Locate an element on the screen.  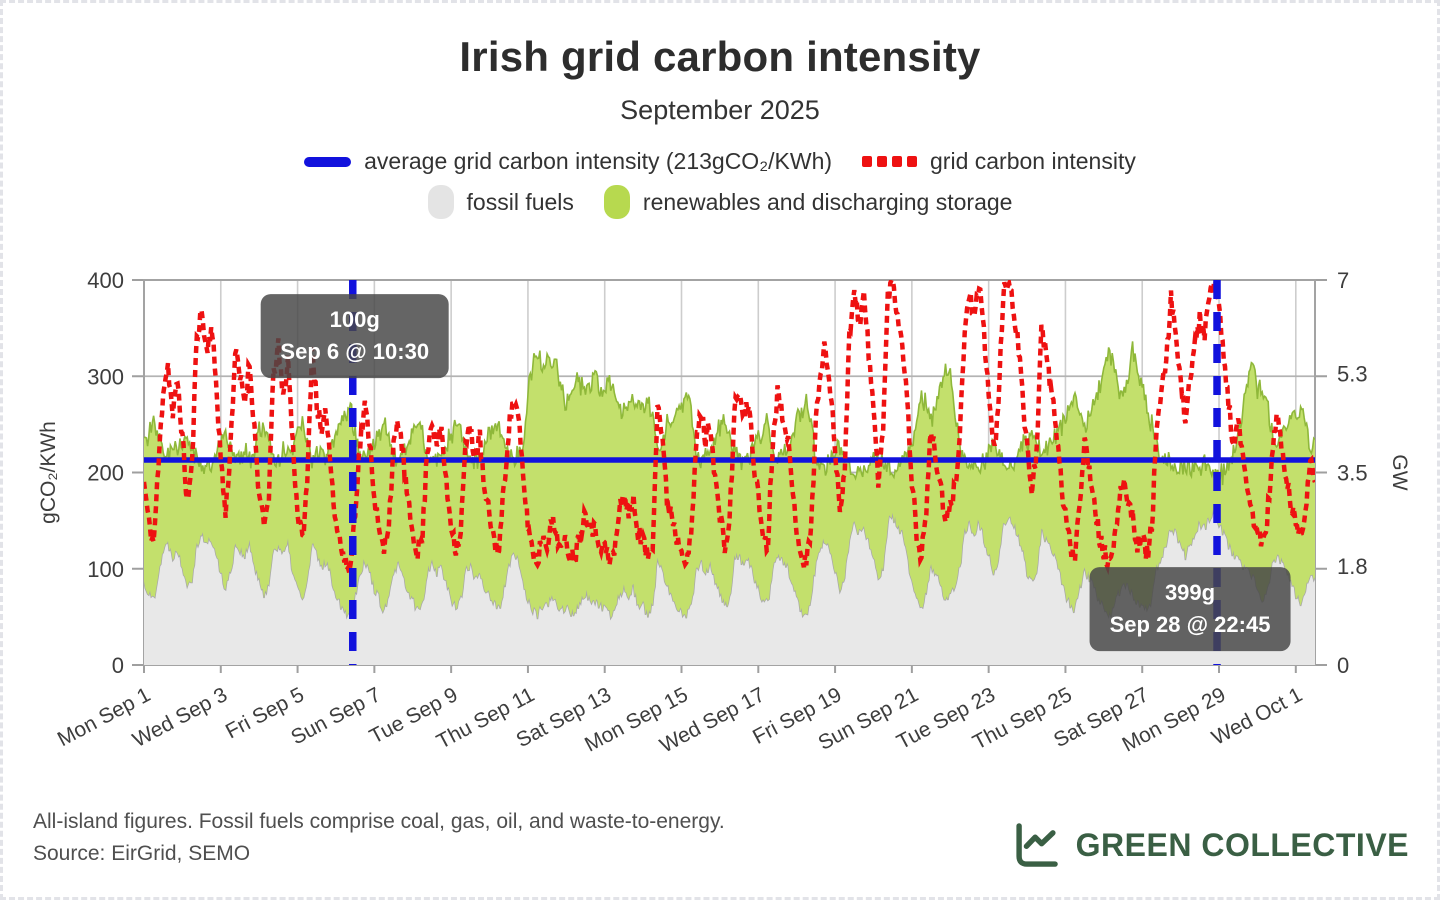
brand: GREEN COLLECTIVE is located at coordinates (1209, 845).